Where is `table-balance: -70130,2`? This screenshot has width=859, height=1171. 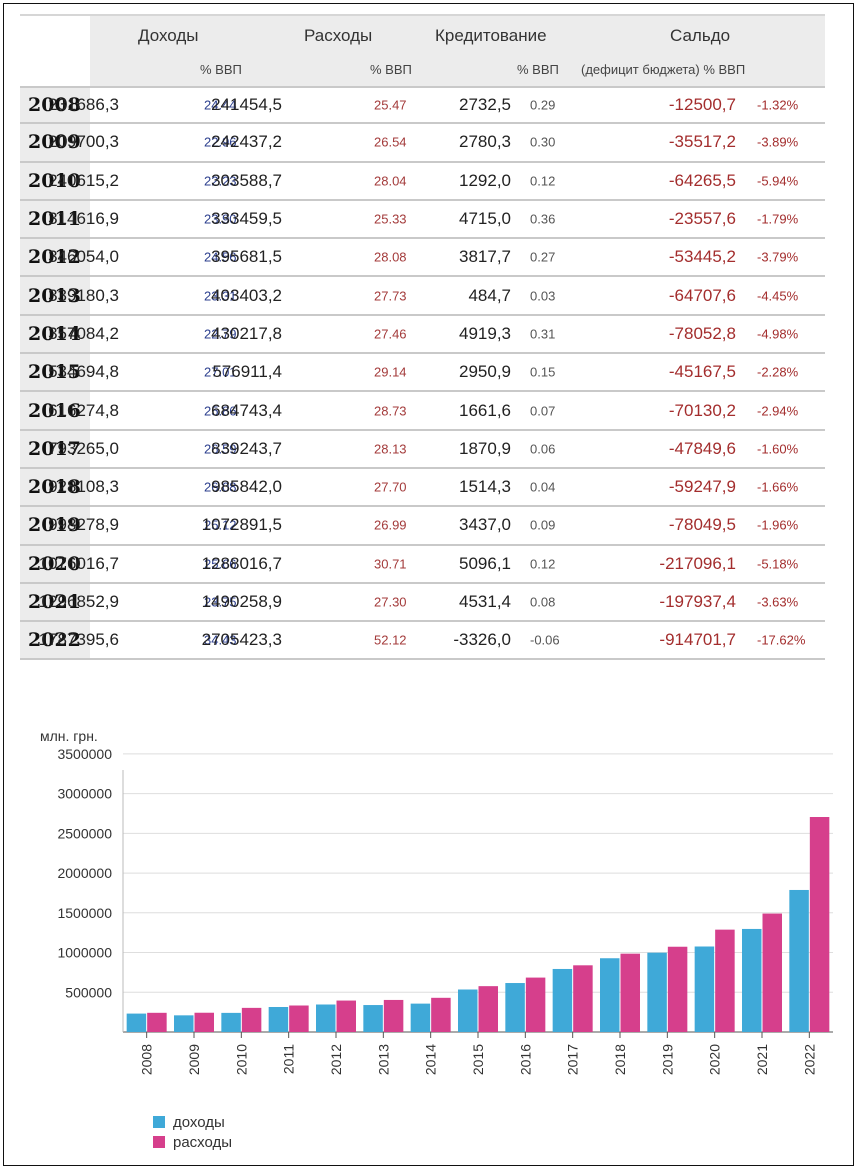
table-balance: -70130,2 is located at coordinates (702, 410).